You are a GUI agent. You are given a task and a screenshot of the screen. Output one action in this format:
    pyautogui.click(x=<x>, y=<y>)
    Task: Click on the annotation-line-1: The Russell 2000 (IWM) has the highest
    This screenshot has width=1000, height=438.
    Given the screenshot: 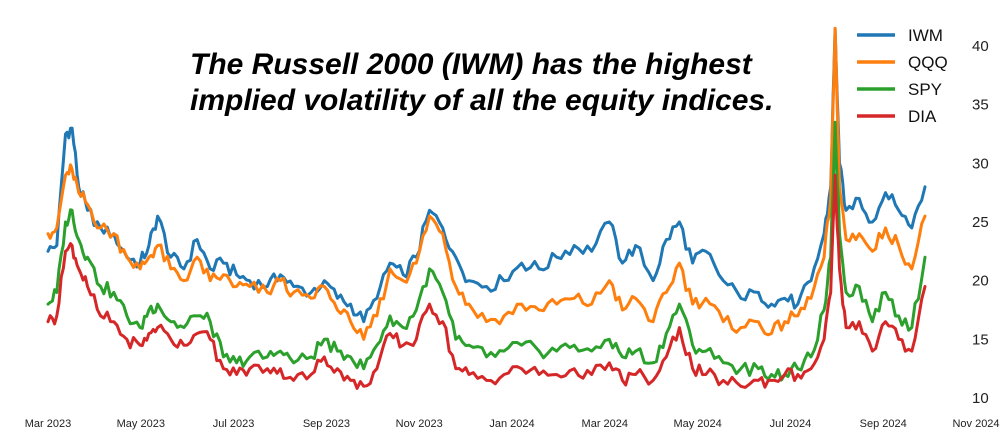 What is the action you would take?
    pyautogui.click(x=472, y=64)
    